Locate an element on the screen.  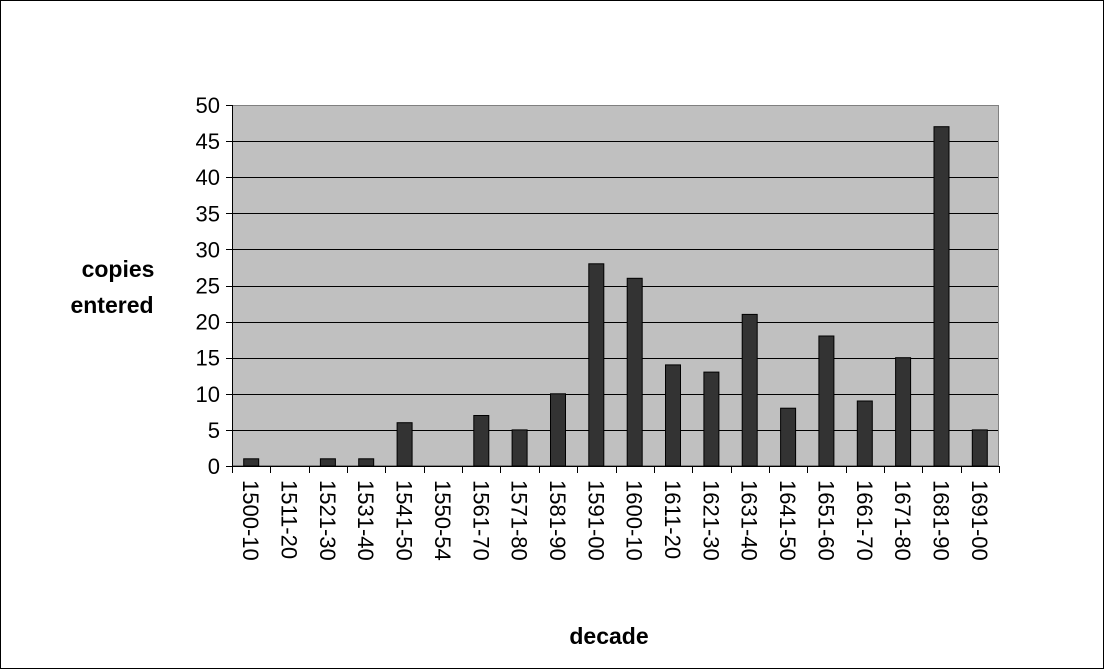
x-tick-label: 1571-80 is located at coordinates (519, 520).